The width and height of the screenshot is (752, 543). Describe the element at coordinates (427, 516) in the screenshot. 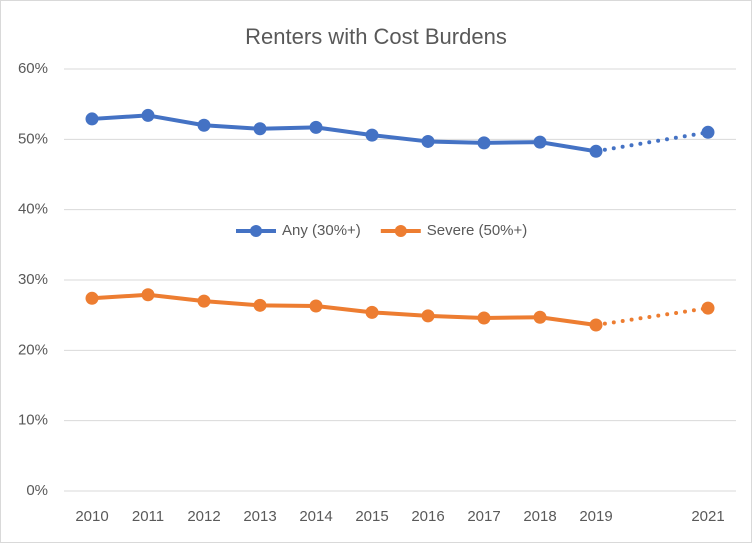

I see `x-tick-label: 2016` at that location.